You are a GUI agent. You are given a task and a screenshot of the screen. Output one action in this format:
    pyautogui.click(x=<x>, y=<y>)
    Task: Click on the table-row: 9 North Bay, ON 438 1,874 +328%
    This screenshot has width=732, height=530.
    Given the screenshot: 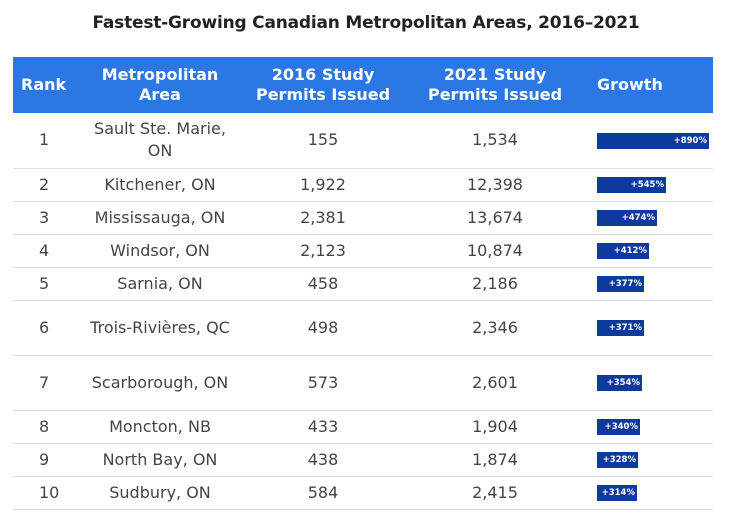 What is the action you would take?
    pyautogui.click(x=363, y=460)
    